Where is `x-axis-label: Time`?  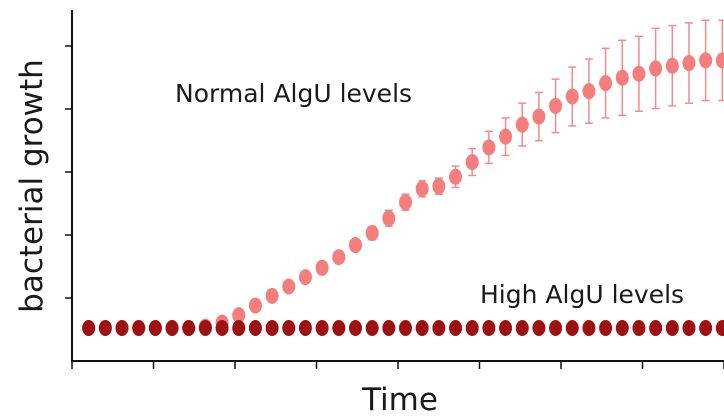 x-axis-label: Time is located at coordinates (399, 399).